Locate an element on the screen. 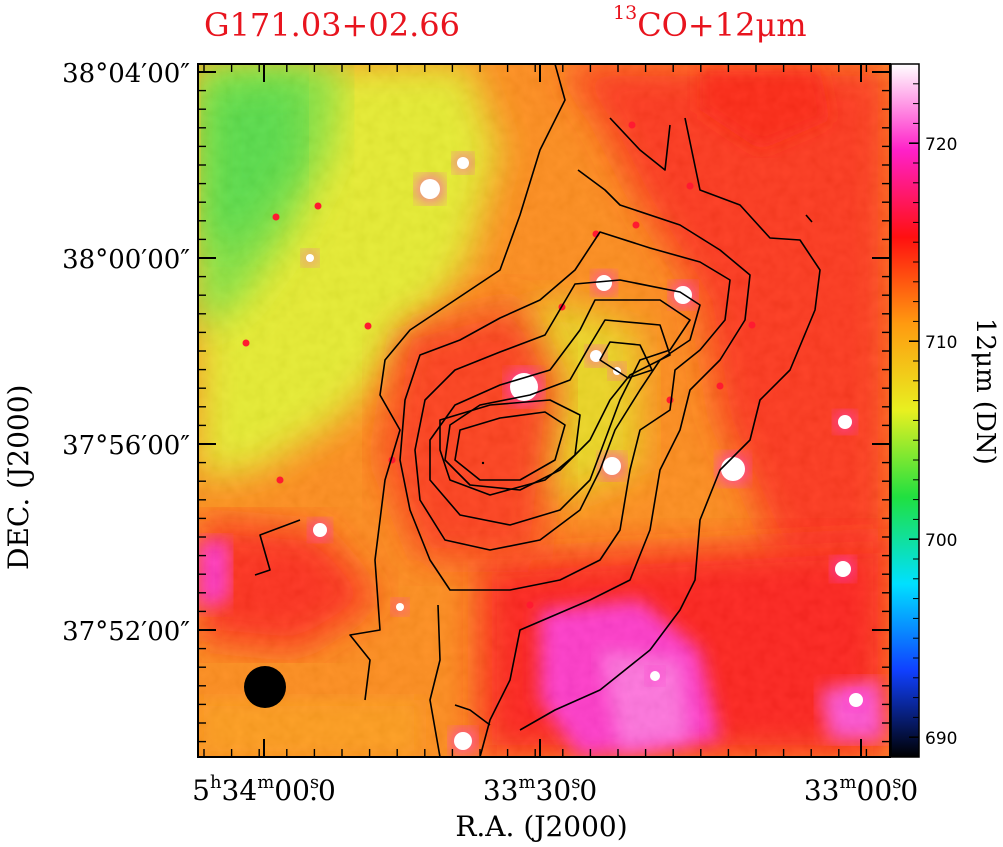 The image size is (1003, 847). contour-peak-dot is located at coordinates (483, 463).